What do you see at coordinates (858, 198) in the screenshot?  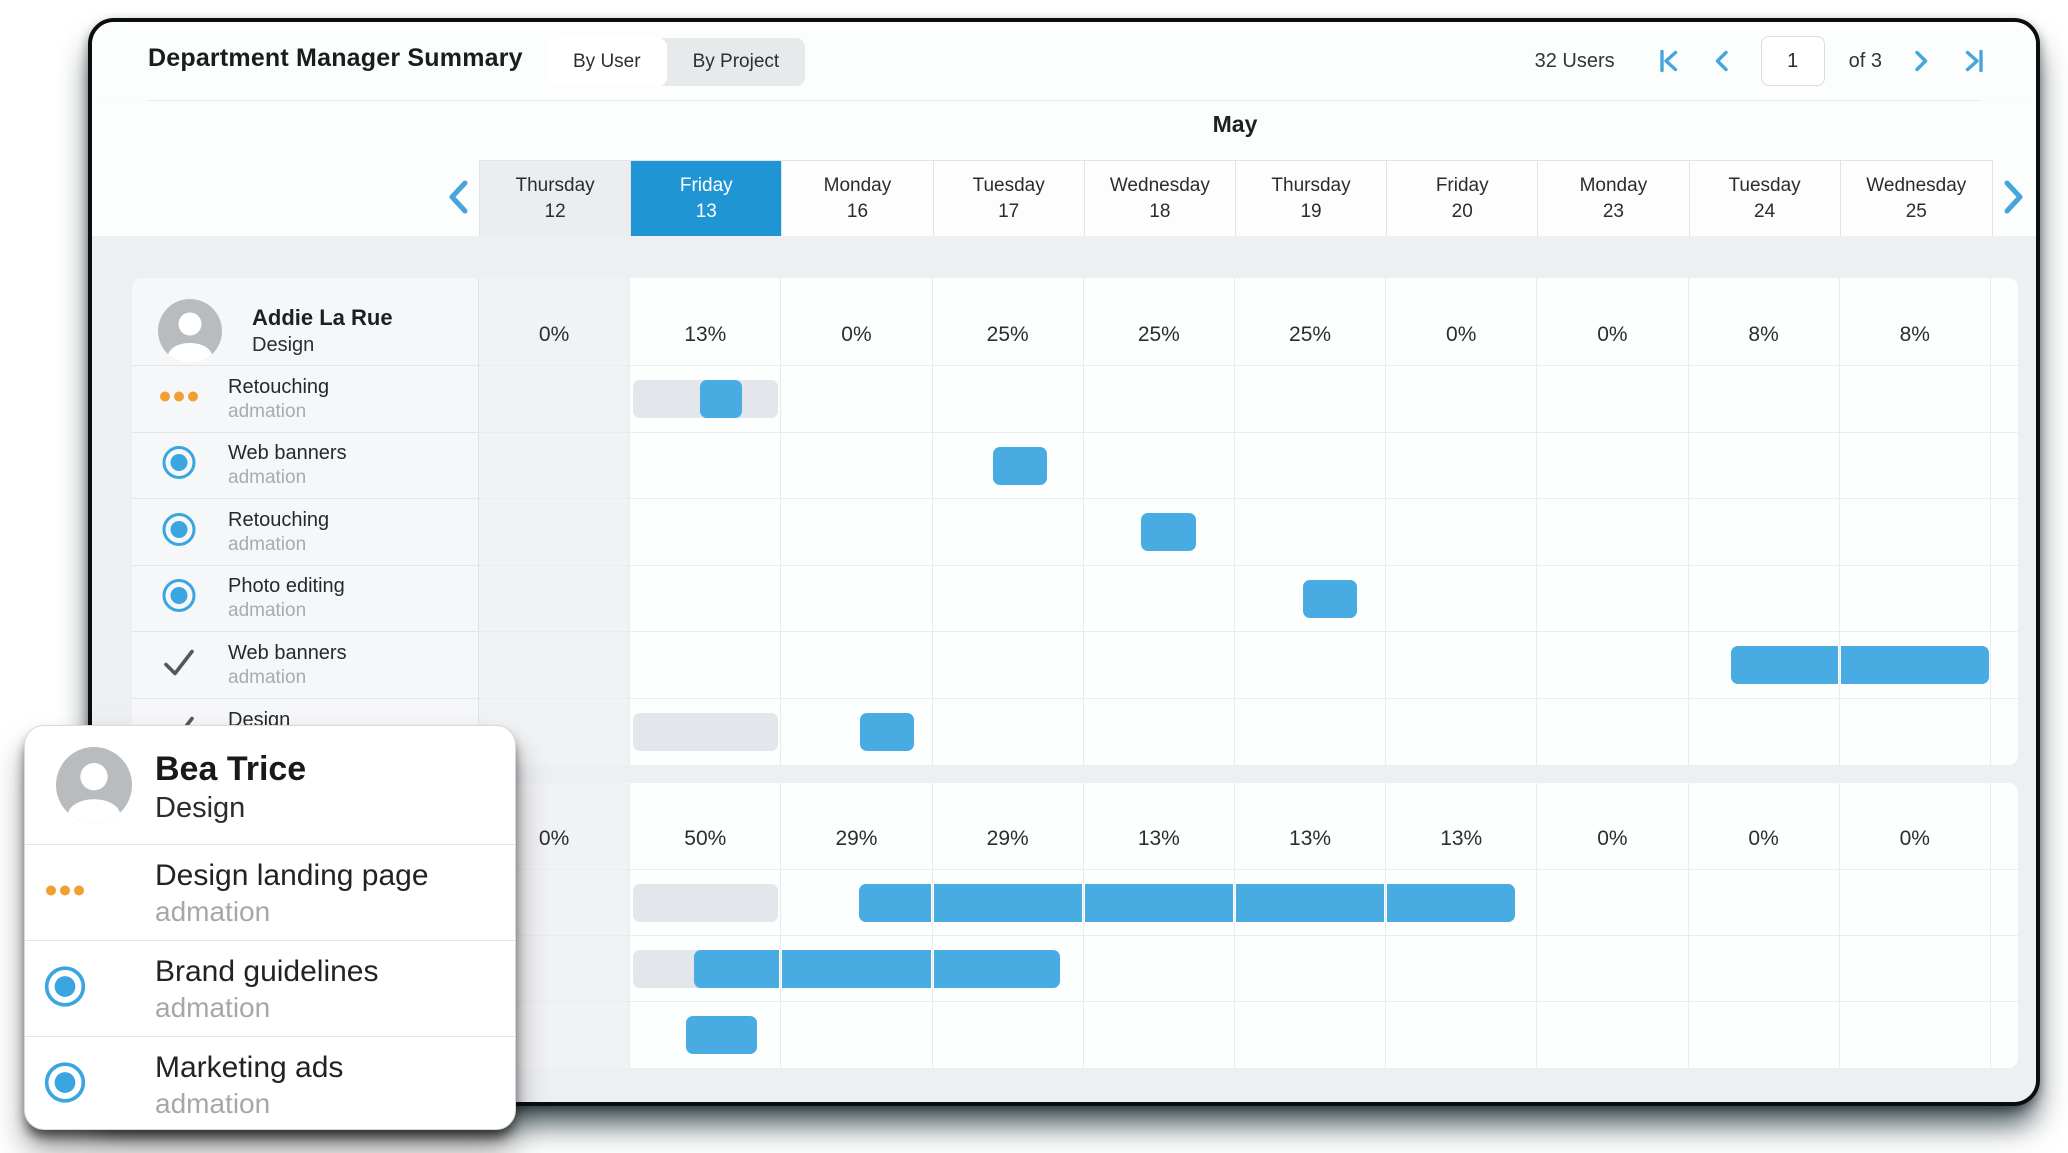 I see `day-cell-monday-16: Monday 16` at bounding box center [858, 198].